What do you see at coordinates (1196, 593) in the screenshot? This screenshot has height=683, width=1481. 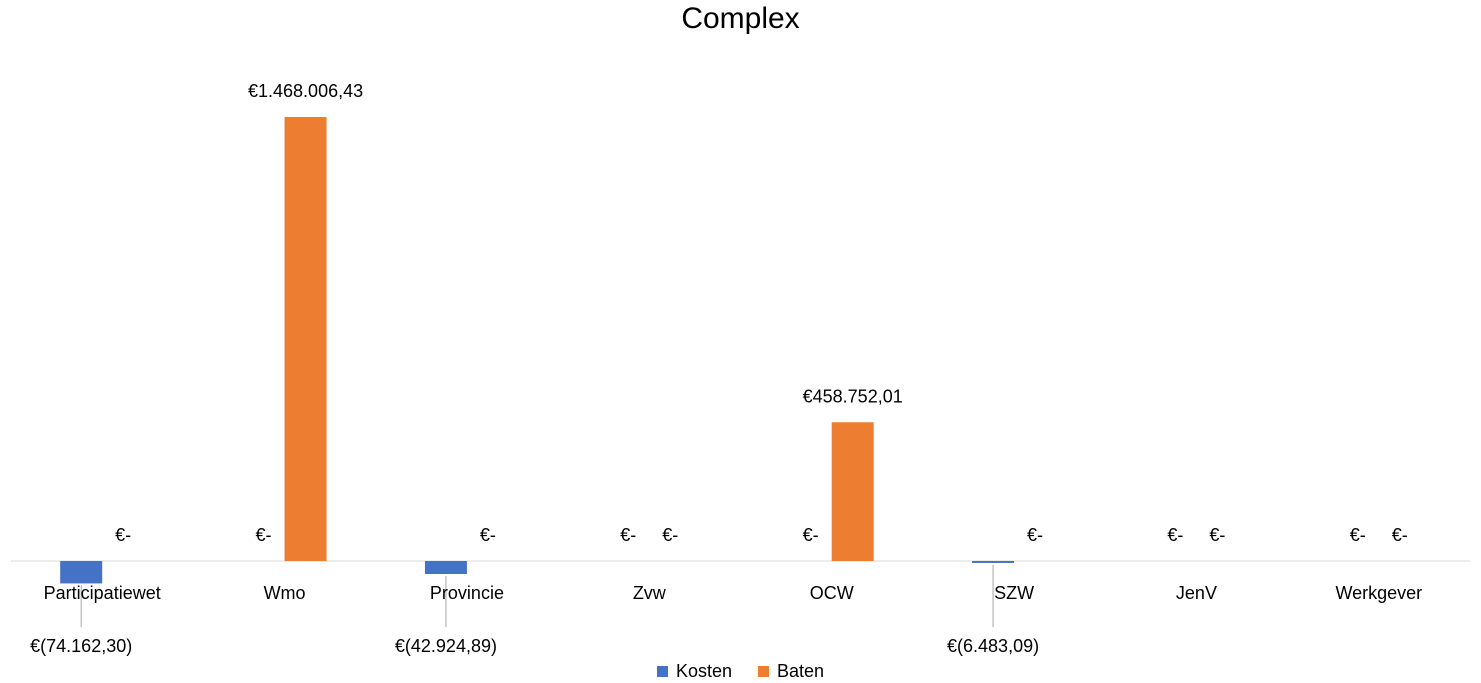 I see `category-label: JenV` at bounding box center [1196, 593].